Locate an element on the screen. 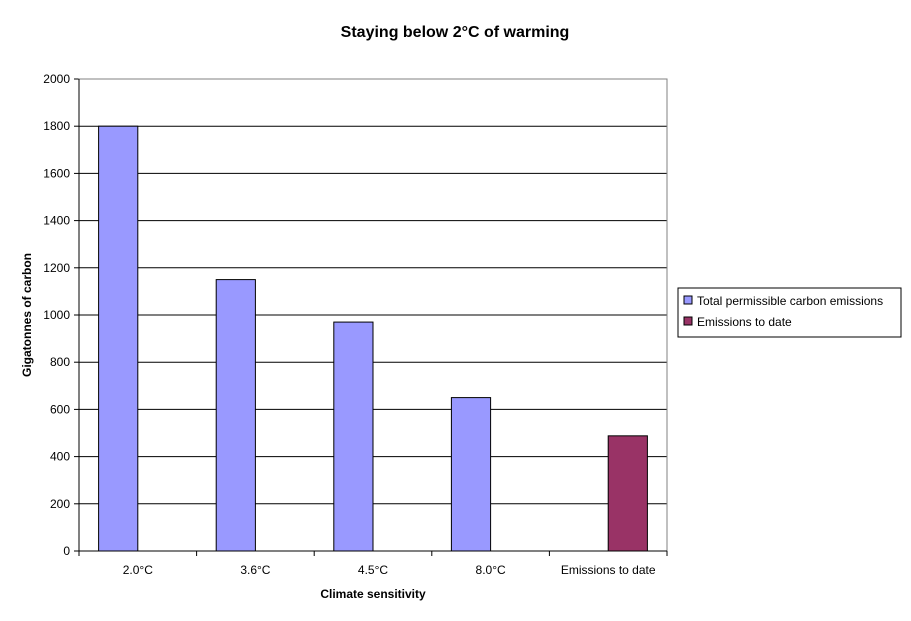  x-tick-label: 8.0°C is located at coordinates (491, 570).